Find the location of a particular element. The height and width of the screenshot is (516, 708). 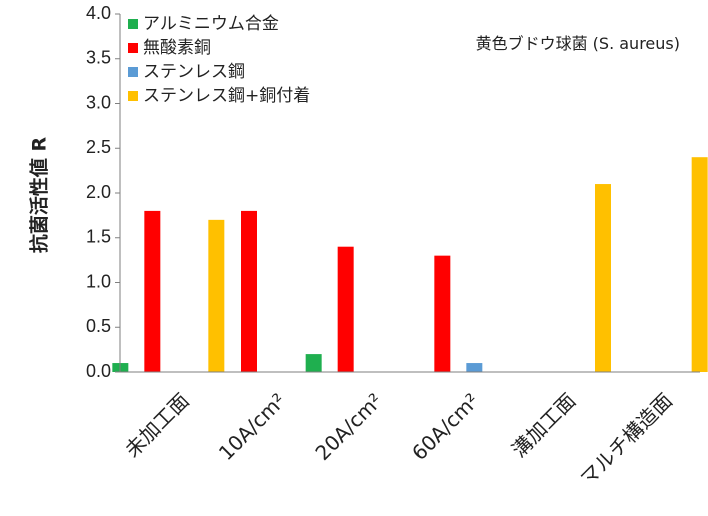

y-tick-label: 1.0 is located at coordinates (98, 281).